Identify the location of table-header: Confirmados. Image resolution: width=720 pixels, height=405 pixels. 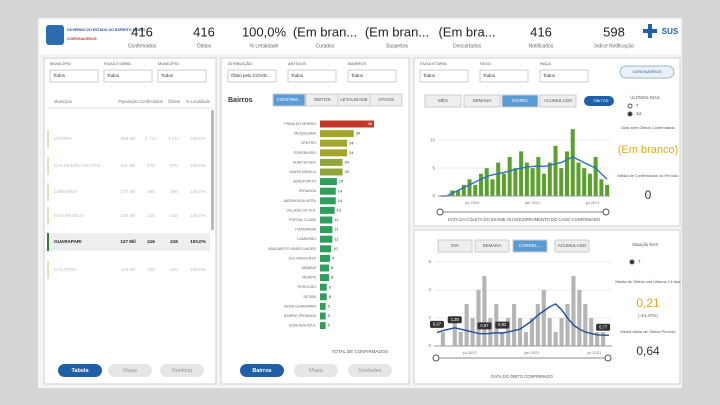
(151, 101).